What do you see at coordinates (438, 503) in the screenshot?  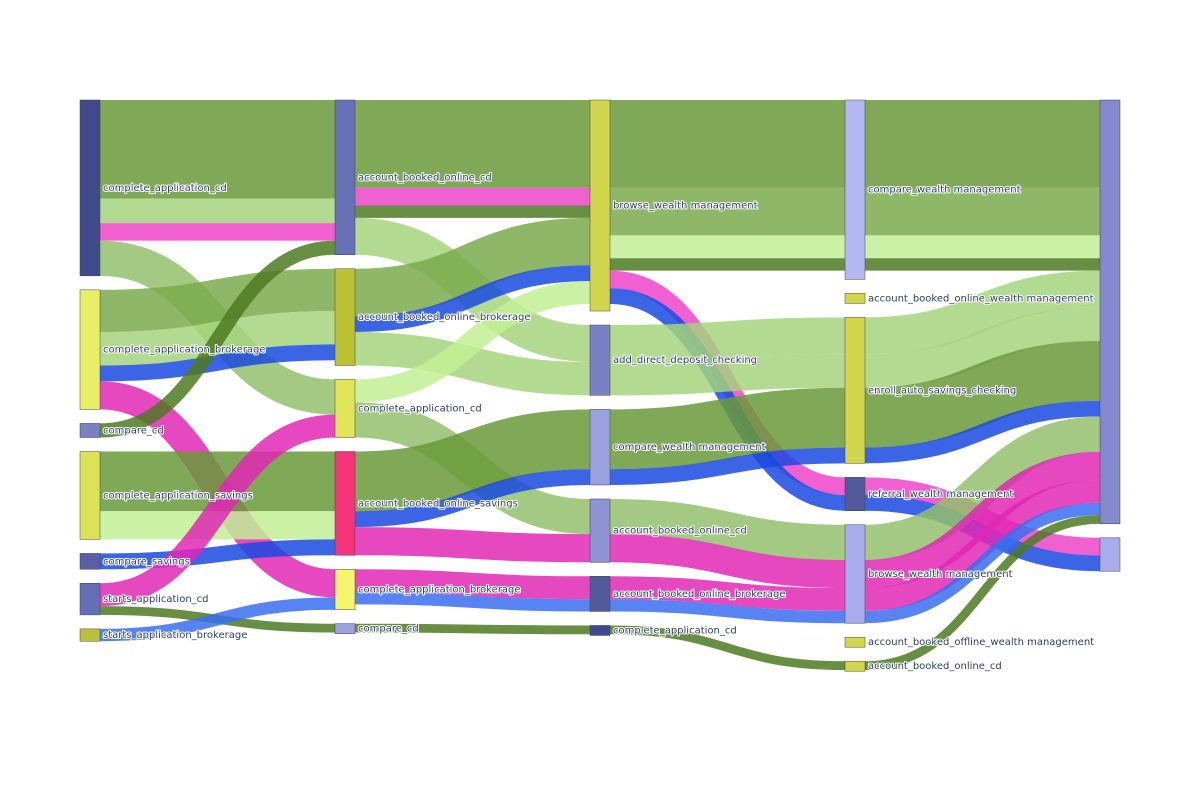 I see `sankey-node-label: account_booked_online_savings` at bounding box center [438, 503].